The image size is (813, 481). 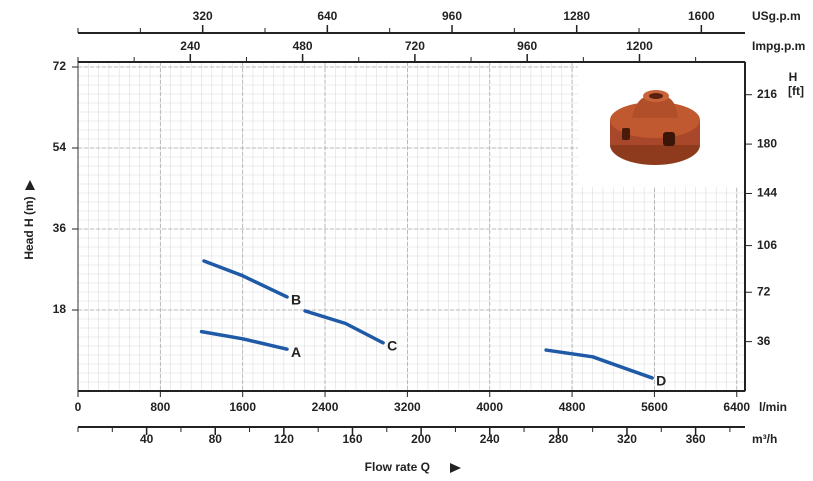 I want to click on y-axis-title: Head H (m), so click(x=29, y=227).